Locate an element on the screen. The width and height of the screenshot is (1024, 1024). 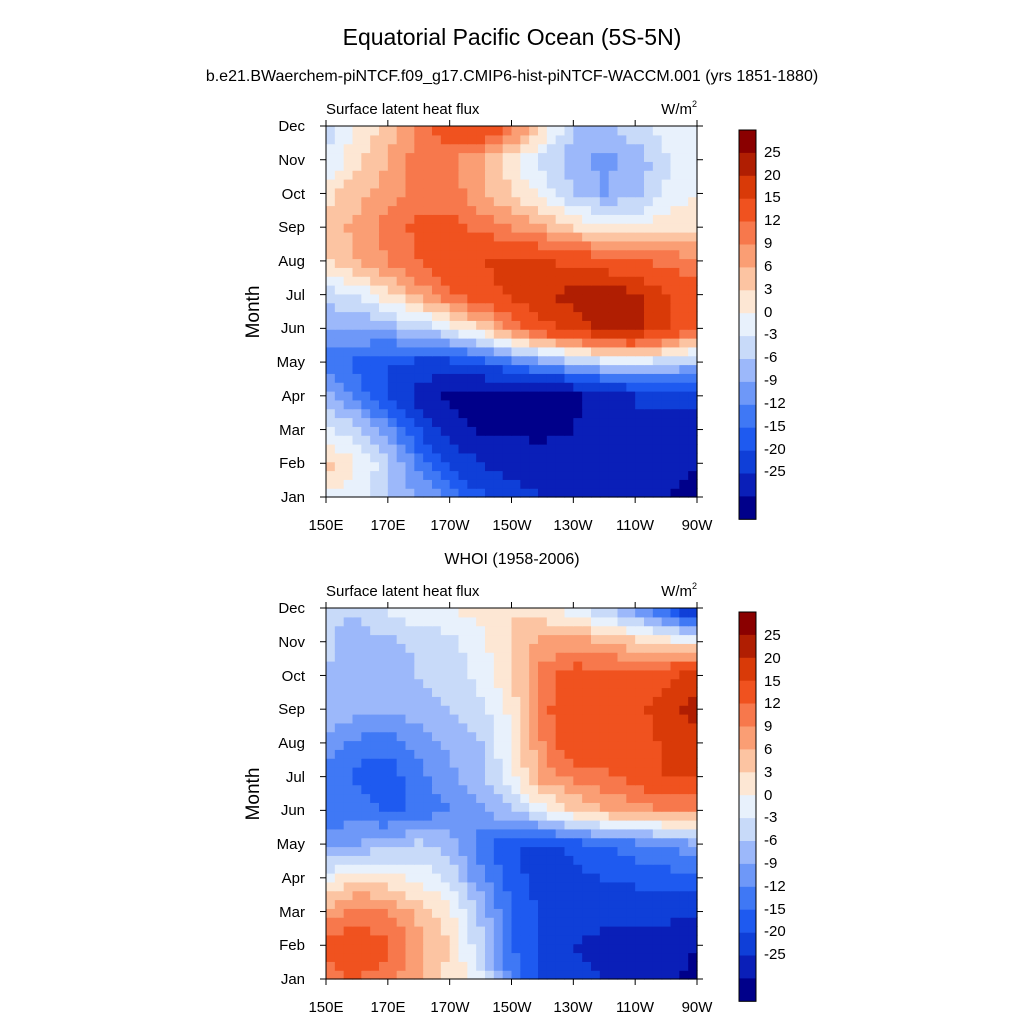
panel-model-colorbar is located at coordinates (747, 324).